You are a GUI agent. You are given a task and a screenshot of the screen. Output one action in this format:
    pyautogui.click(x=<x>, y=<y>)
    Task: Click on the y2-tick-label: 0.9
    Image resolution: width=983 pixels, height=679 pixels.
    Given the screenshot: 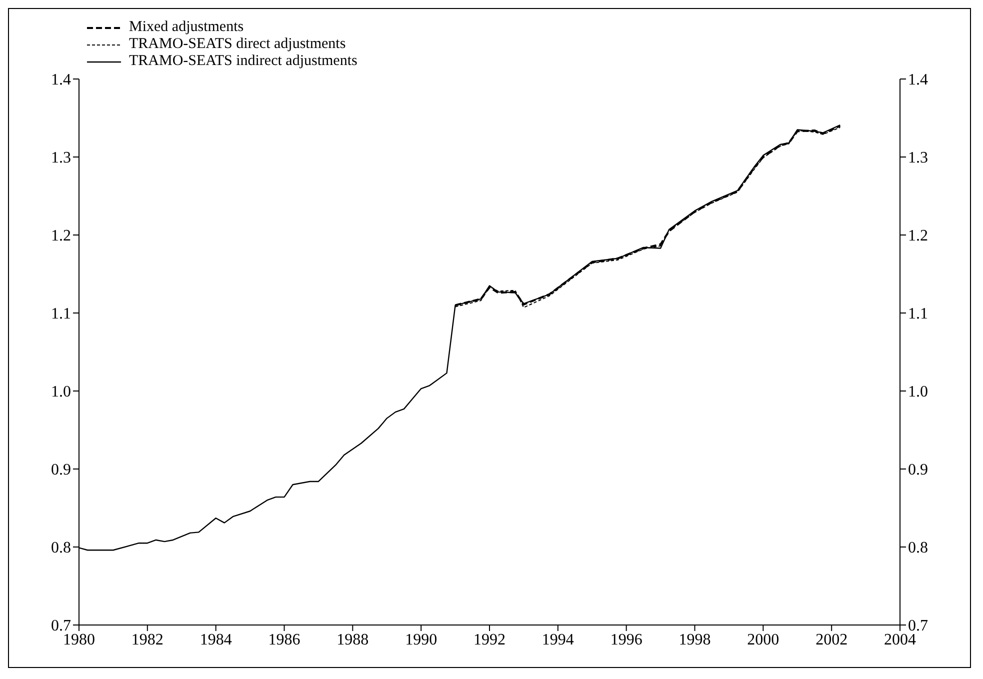 What is the action you would take?
    pyautogui.click(x=918, y=470)
    